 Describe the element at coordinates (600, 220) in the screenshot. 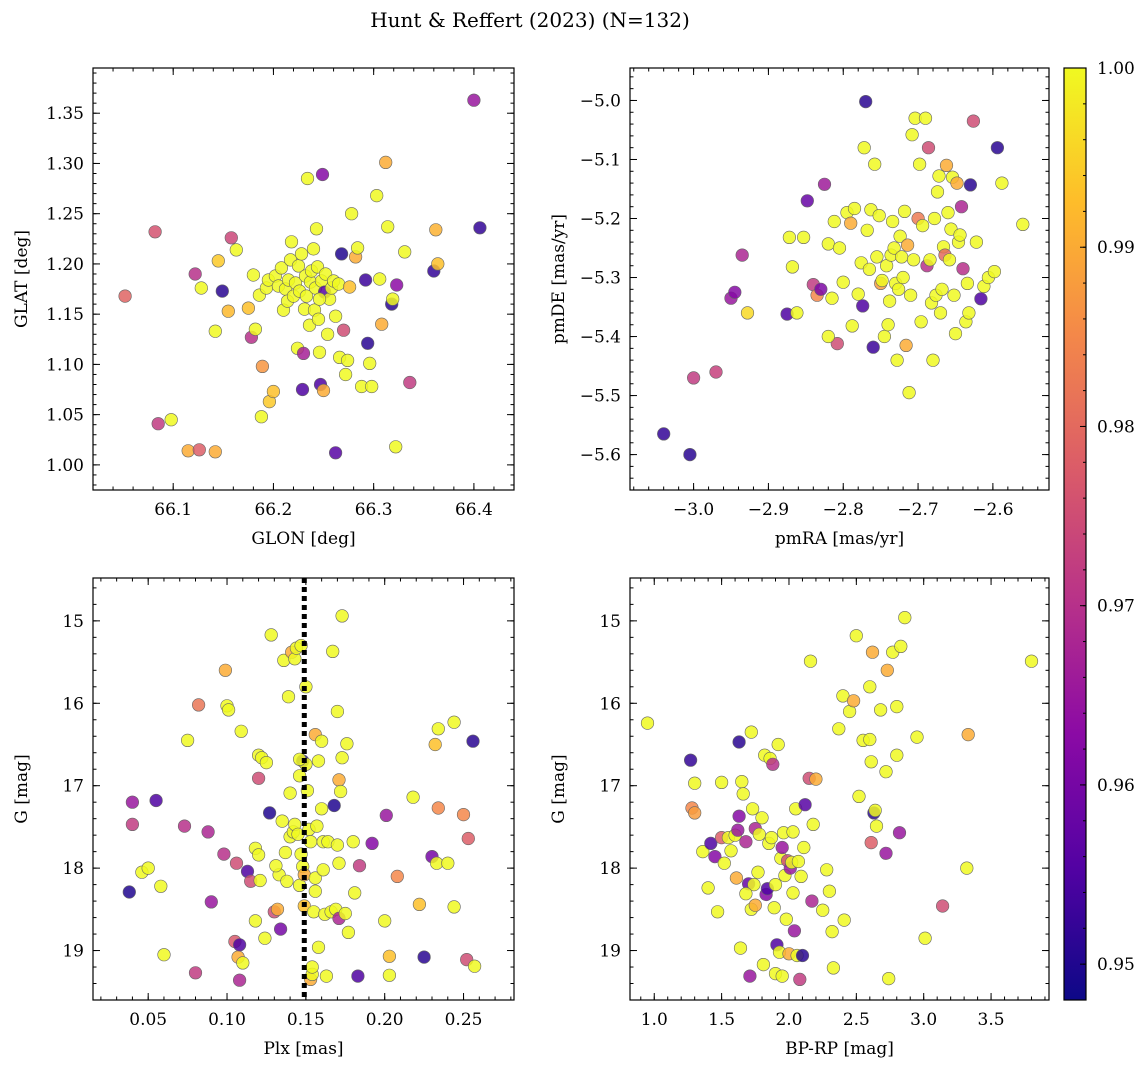

I see `y-tick-label: −5.2` at that location.